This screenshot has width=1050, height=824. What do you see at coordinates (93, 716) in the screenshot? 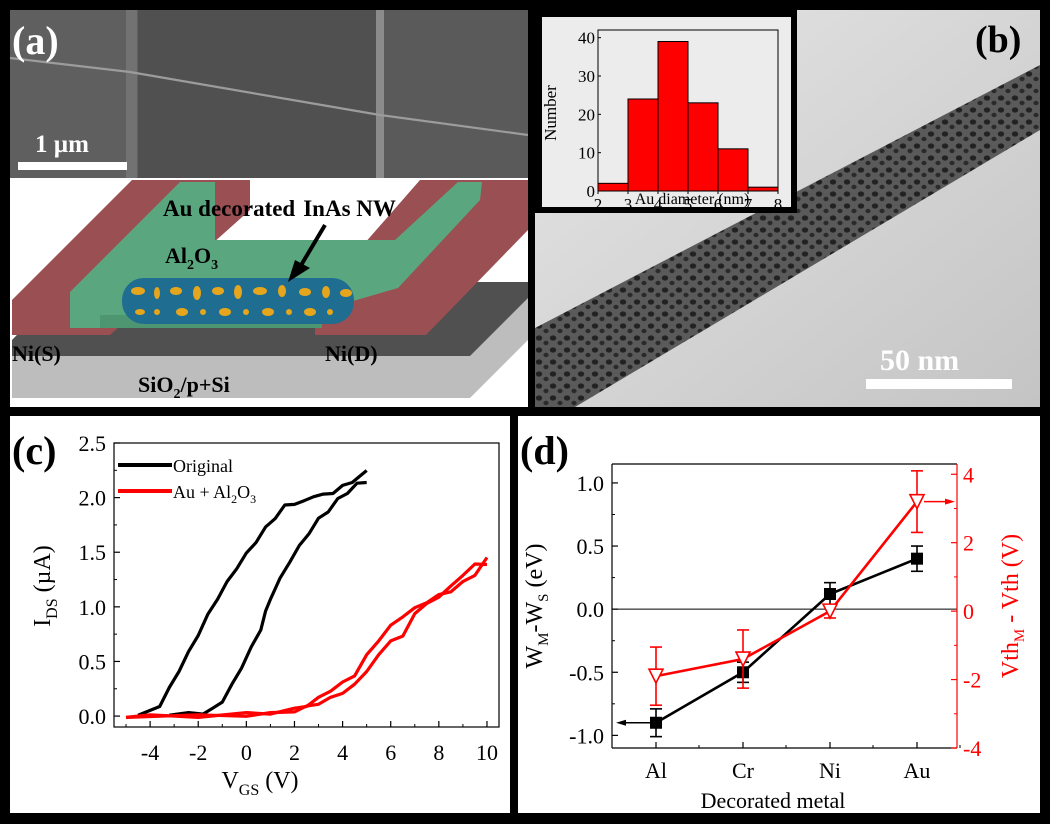
I see `y-tick-label: 0.0` at bounding box center [93, 716].